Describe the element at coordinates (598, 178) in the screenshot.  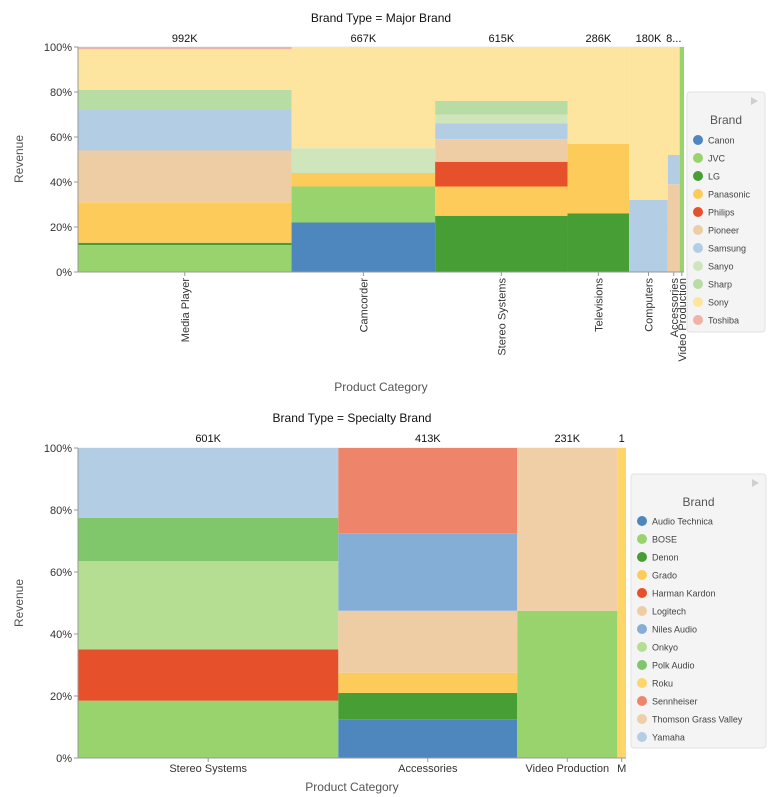
I see `chart1-segment-televisions-panasonic` at that location.